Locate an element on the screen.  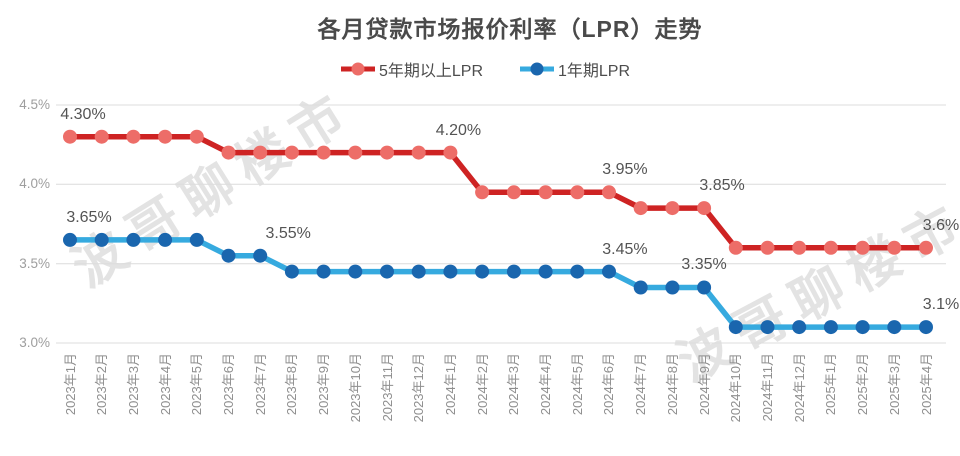
x-tick-label: 2024年6月 is located at coordinates (609, 384).